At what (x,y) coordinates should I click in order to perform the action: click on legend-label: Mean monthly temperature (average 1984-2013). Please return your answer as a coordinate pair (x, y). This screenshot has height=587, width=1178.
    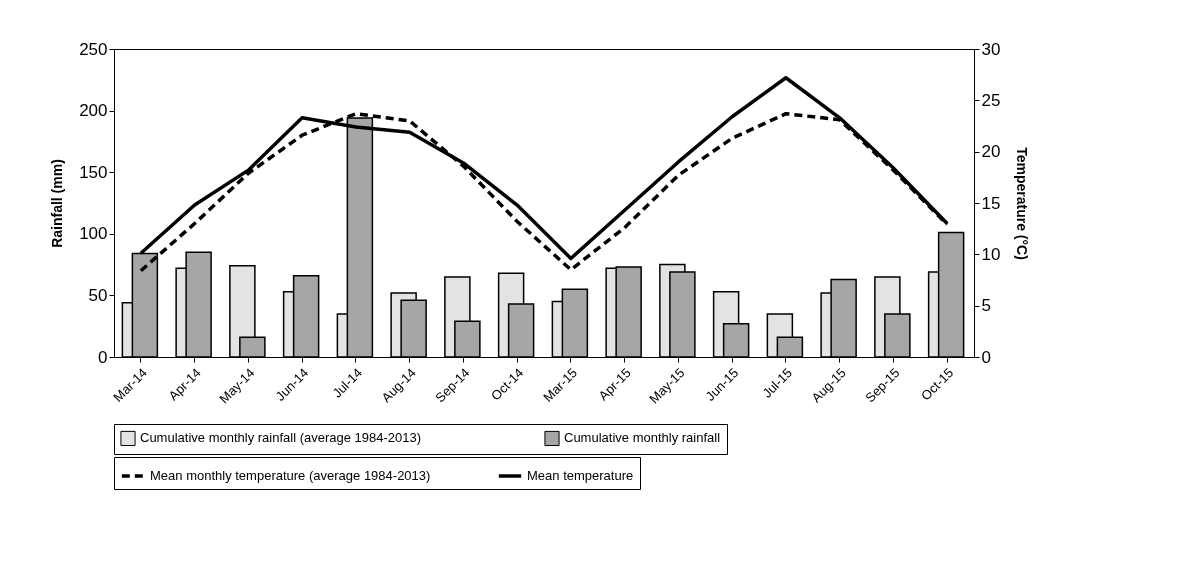
    Looking at the image, I should click on (290, 475).